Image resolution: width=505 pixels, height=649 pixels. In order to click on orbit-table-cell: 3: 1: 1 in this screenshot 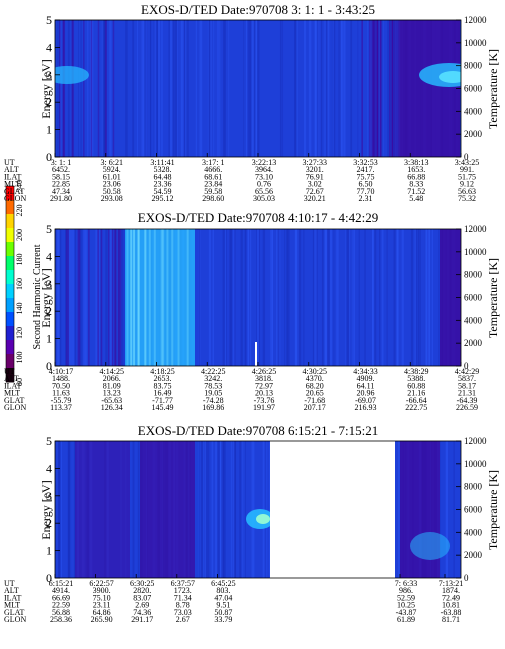, I will do `click(61, 162)`.